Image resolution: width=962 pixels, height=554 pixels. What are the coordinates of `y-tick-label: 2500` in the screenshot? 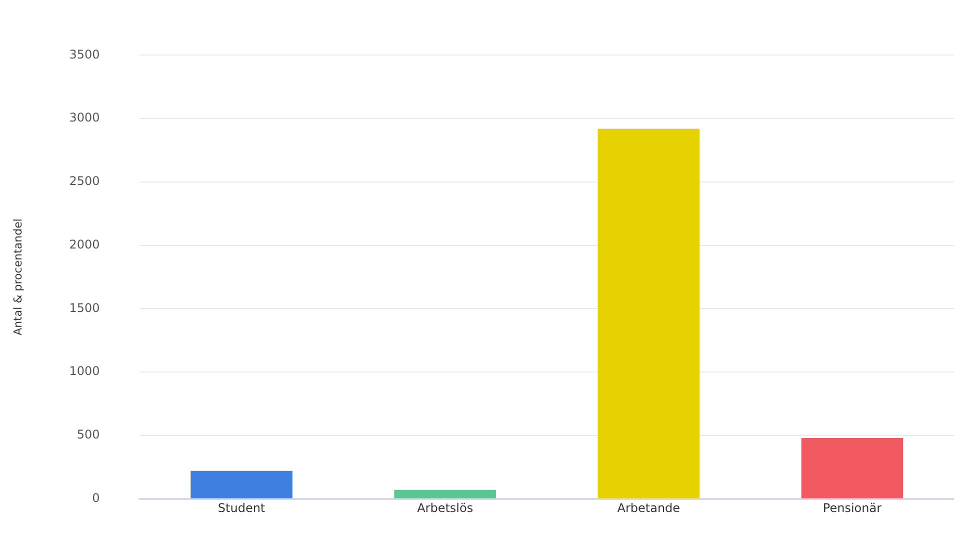 It's located at (84, 181).